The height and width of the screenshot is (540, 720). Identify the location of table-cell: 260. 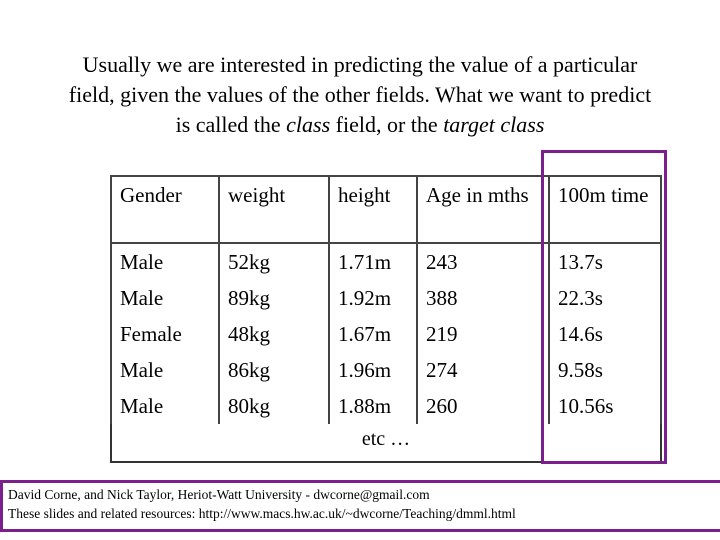
(483, 406).